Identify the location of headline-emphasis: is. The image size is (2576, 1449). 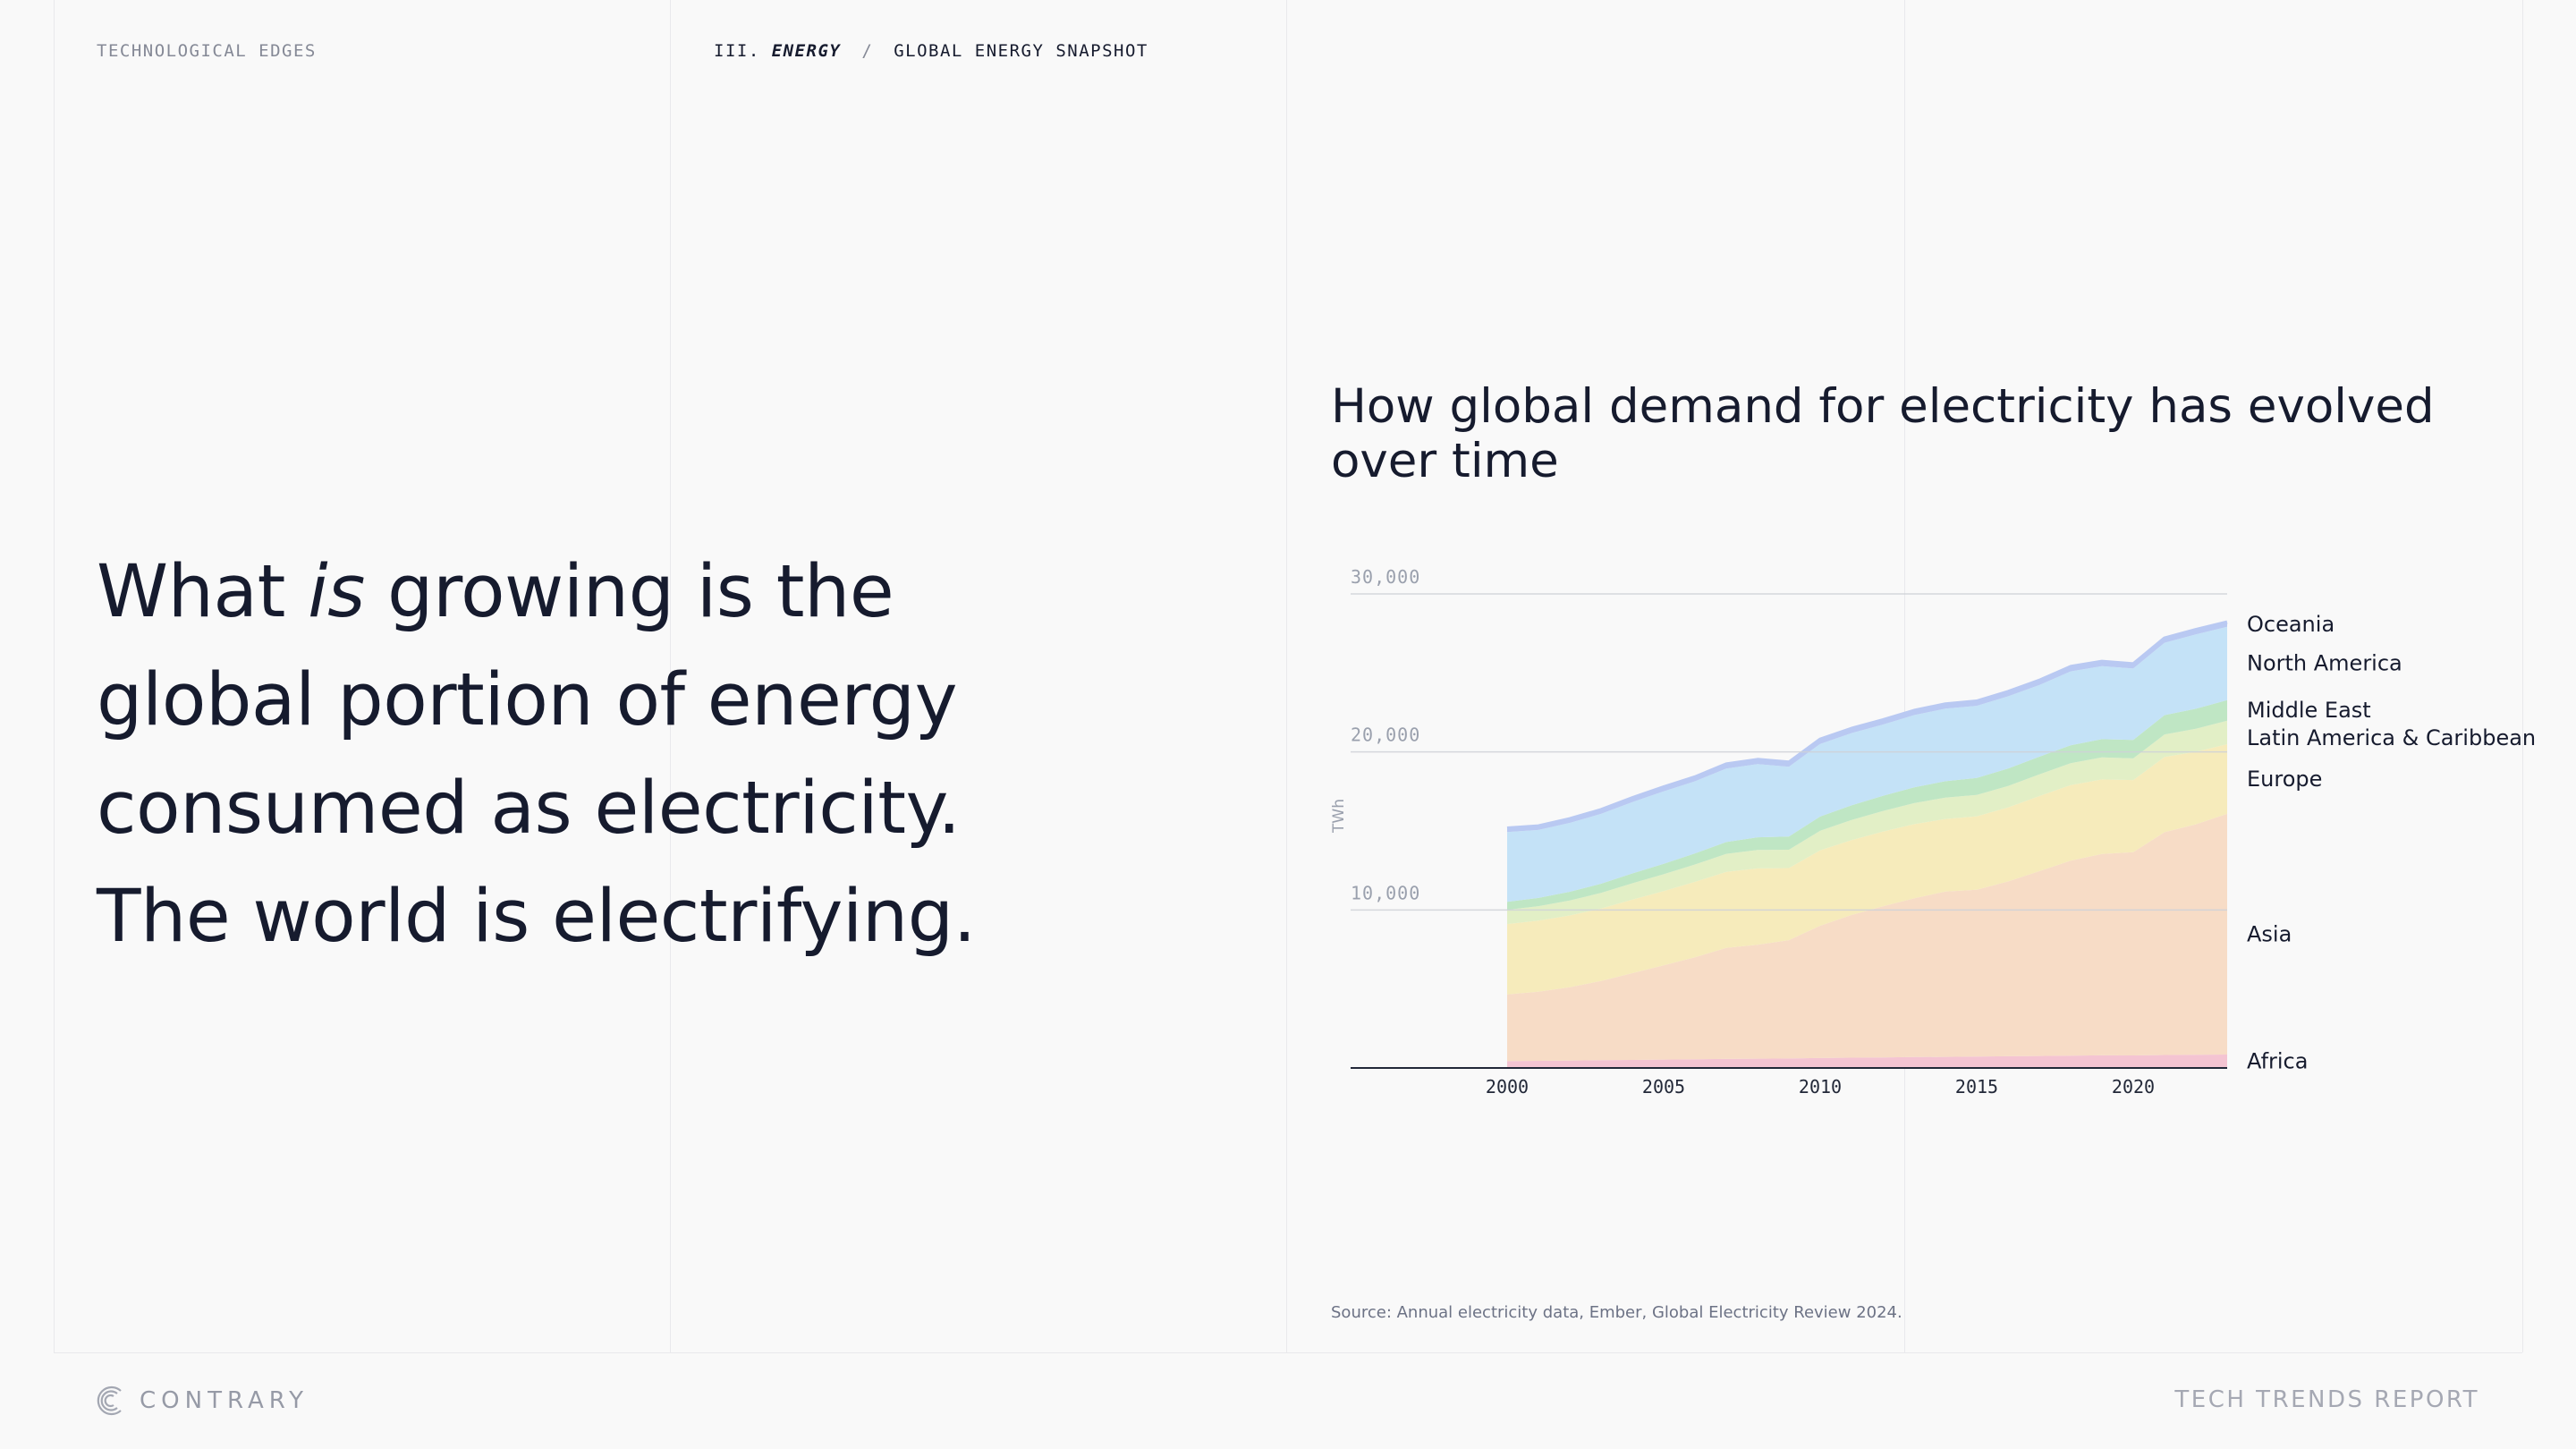
(336, 592).